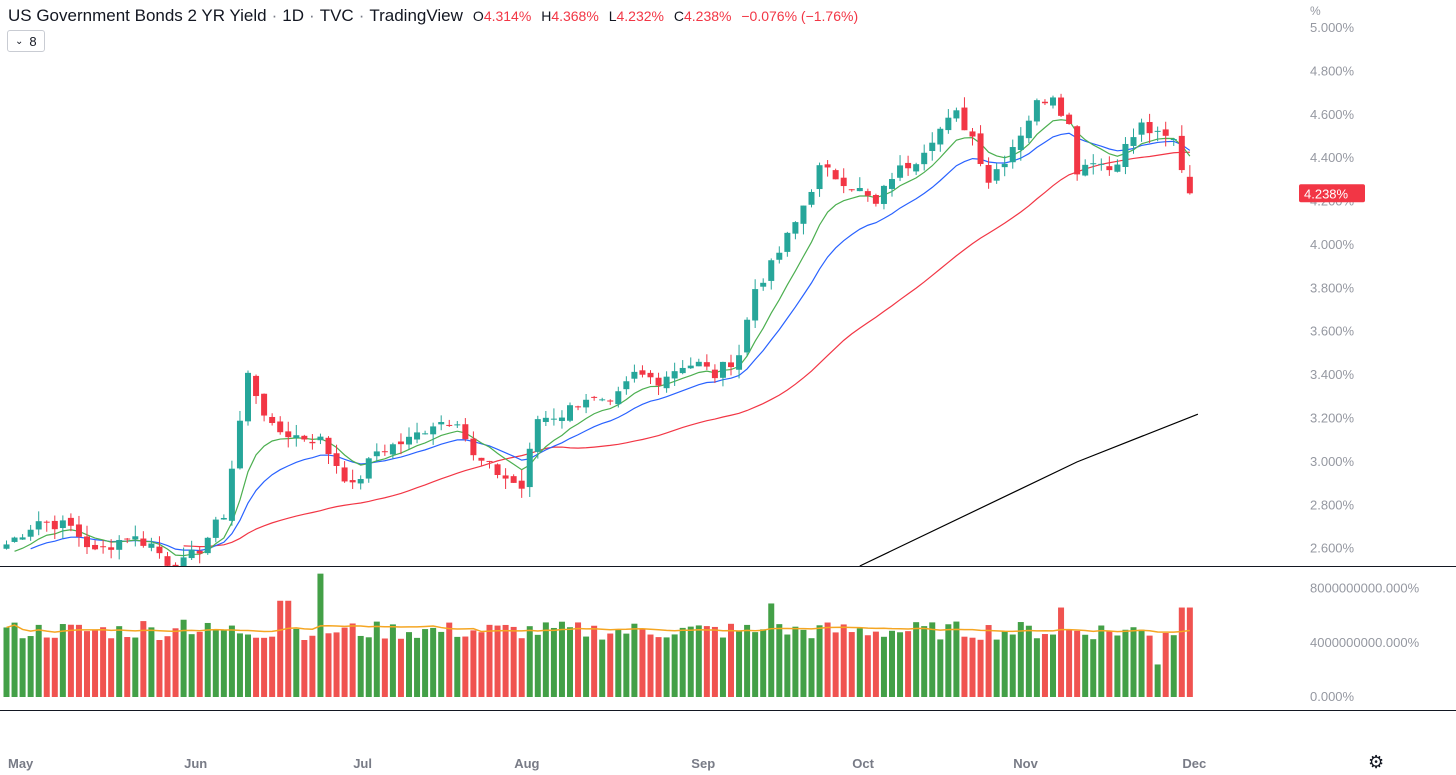  I want to click on price-tick-label: 2.600%, so click(1332, 548).